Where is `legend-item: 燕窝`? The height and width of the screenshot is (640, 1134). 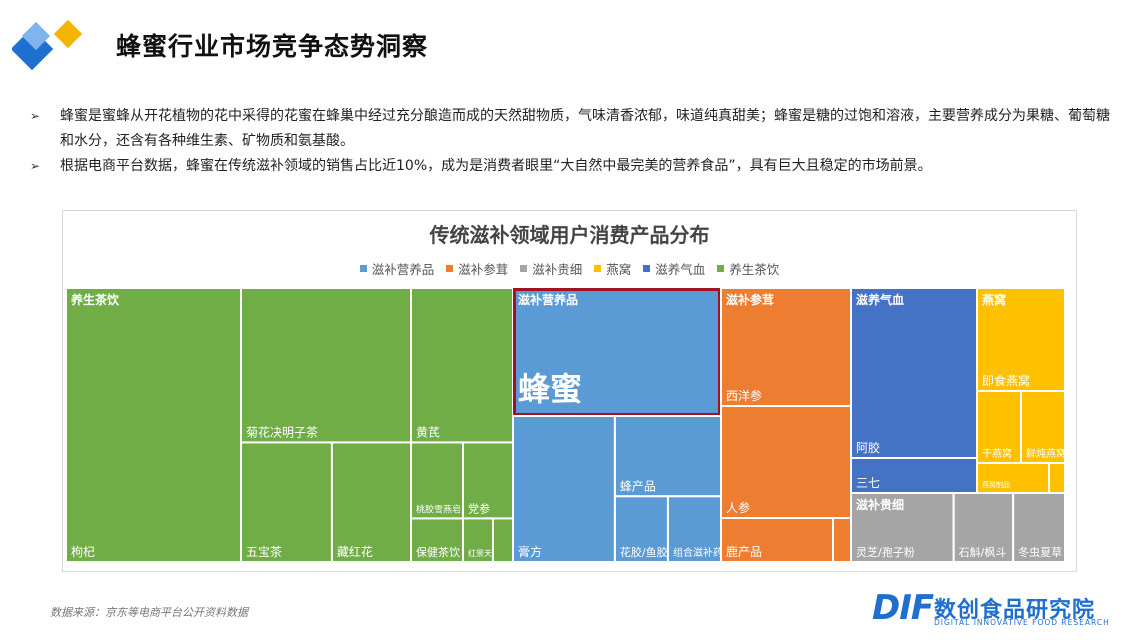 legend-item: 燕窝 is located at coordinates (612, 268).